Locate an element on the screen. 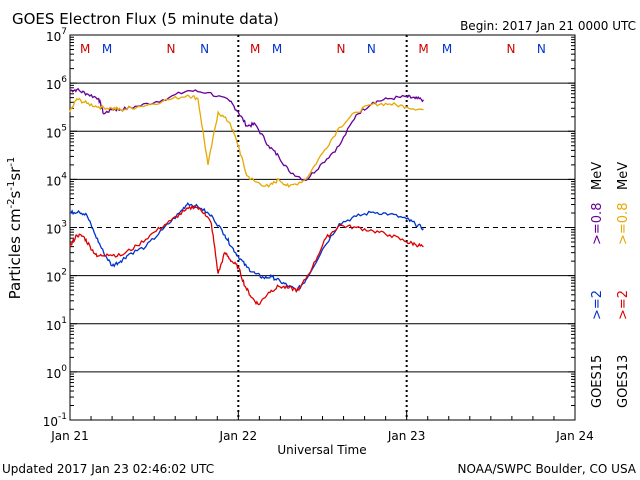 Image resolution: width=640 pixels, height=480 pixels. y-tick-label: 10⁰ is located at coordinates (56, 372).